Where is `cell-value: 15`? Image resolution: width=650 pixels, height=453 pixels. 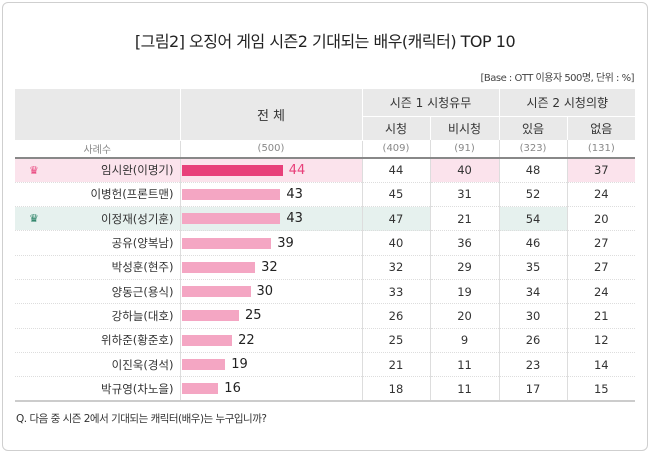 cell-value: 15 is located at coordinates (601, 389).